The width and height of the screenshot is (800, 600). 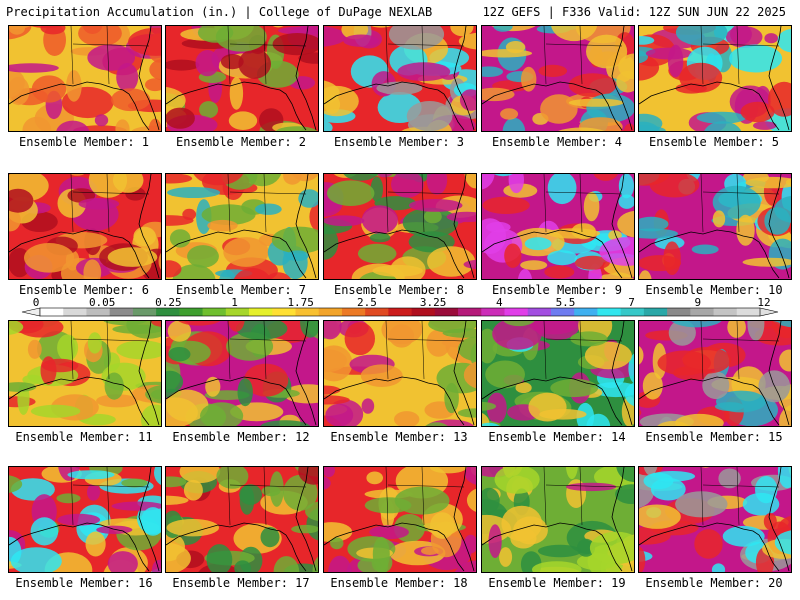 What do you see at coordinates (631, 302) in the screenshot?
I see `colorbar-tick-label: 7` at bounding box center [631, 302].